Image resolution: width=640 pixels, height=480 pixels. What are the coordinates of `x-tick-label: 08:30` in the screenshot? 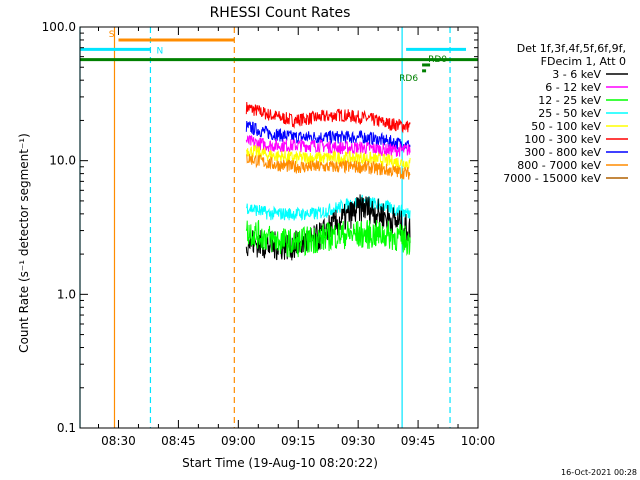 It's located at (118, 441).